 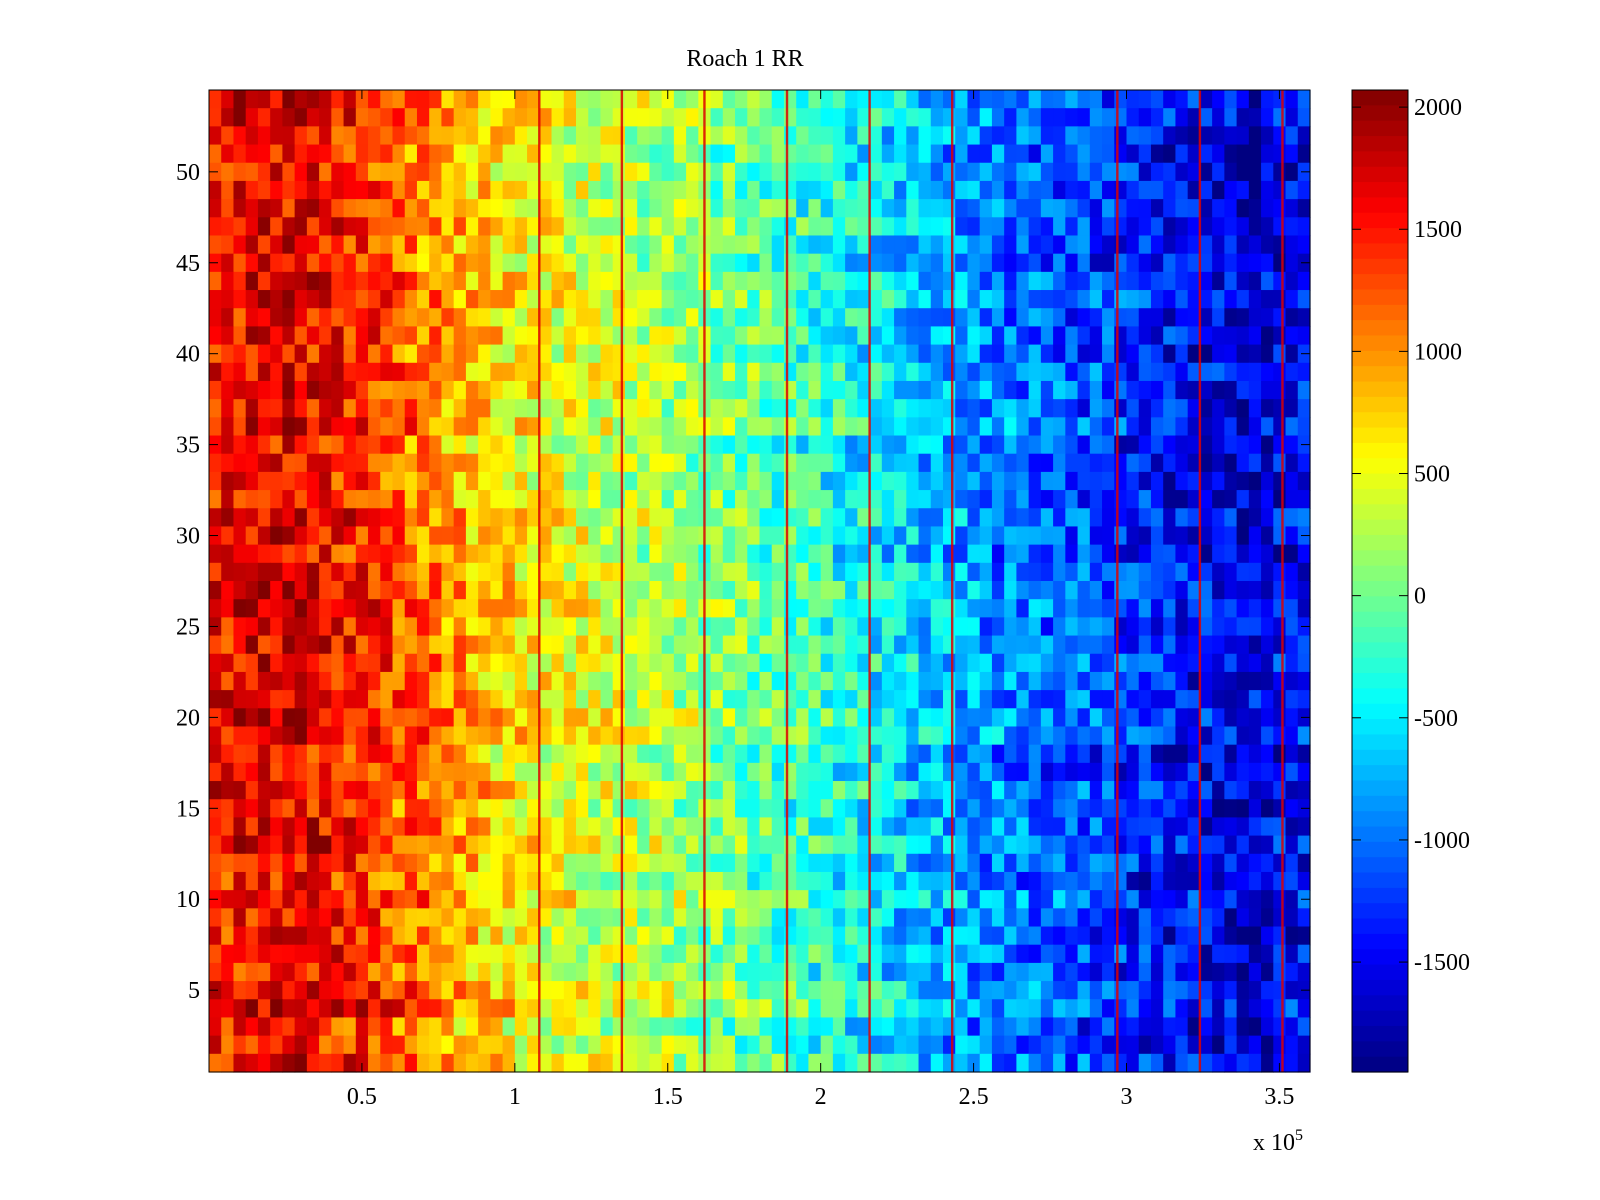 What do you see at coordinates (1299, 1135) in the screenshot?
I see `x-axis-scale-exponent: 5` at bounding box center [1299, 1135].